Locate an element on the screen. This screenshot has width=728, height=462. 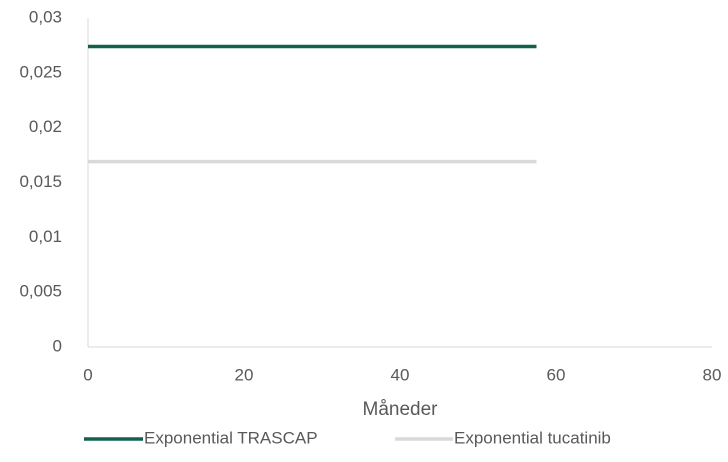
x-tick-label: 0 is located at coordinates (87, 374).